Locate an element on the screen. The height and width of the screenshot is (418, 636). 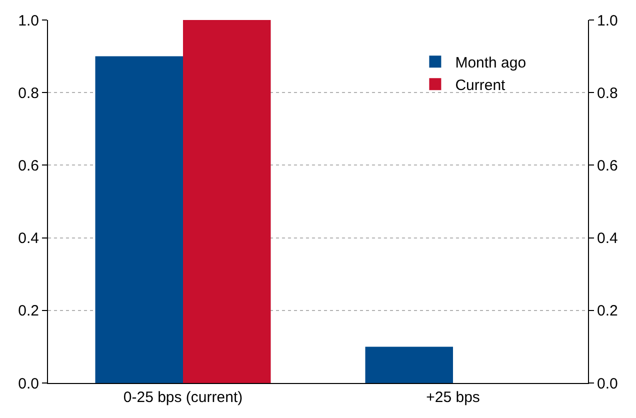
x-tick-label: 0-25 bps (current) is located at coordinates (183, 397).